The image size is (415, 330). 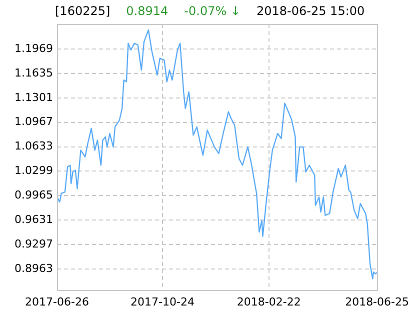 I want to click on text: 0.8914, so click(x=147, y=11).